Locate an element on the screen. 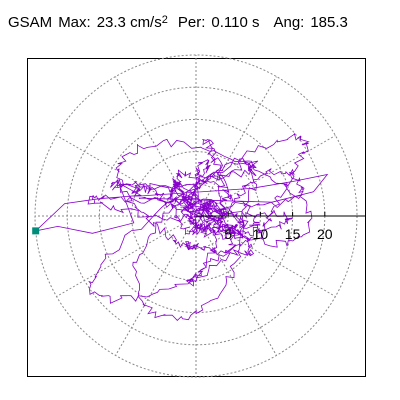 Image resolution: width=400 pixels, height=400 pixels. max-exponent: 2 is located at coordinates (164, 20).